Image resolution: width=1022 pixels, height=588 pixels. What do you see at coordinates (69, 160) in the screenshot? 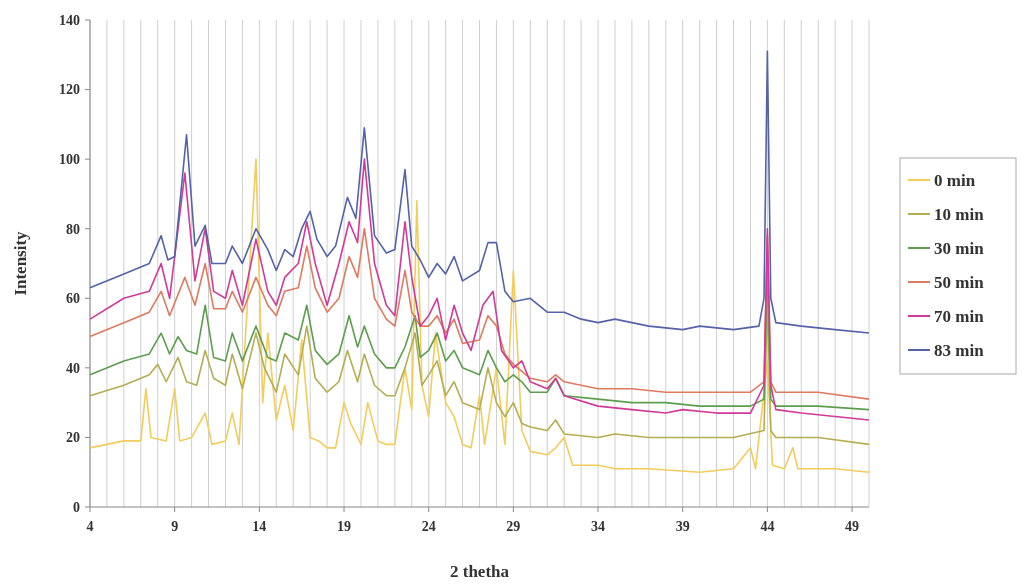
I see `y-tick-label: 100` at bounding box center [69, 160].